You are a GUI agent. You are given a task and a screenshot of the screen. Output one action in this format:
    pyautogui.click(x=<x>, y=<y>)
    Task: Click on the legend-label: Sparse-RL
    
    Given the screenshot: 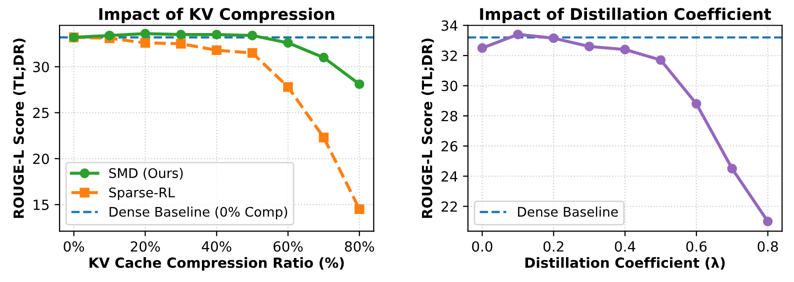 What is the action you would take?
    pyautogui.click(x=142, y=193)
    